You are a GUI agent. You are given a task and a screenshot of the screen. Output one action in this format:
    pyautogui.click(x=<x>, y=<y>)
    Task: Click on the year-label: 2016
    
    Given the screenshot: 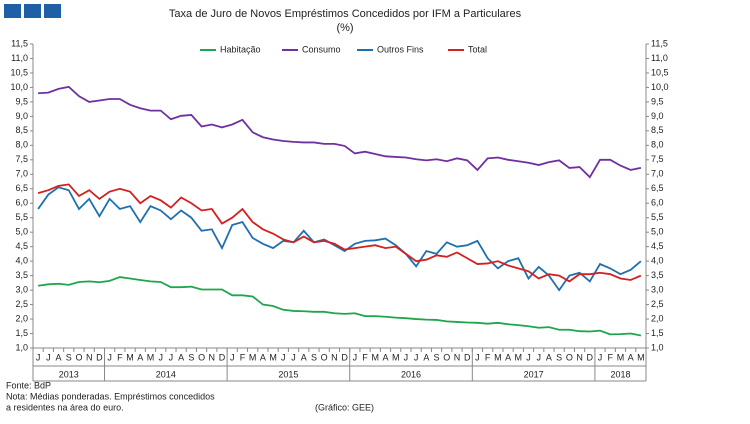 What is the action you would take?
    pyautogui.click(x=411, y=374)
    